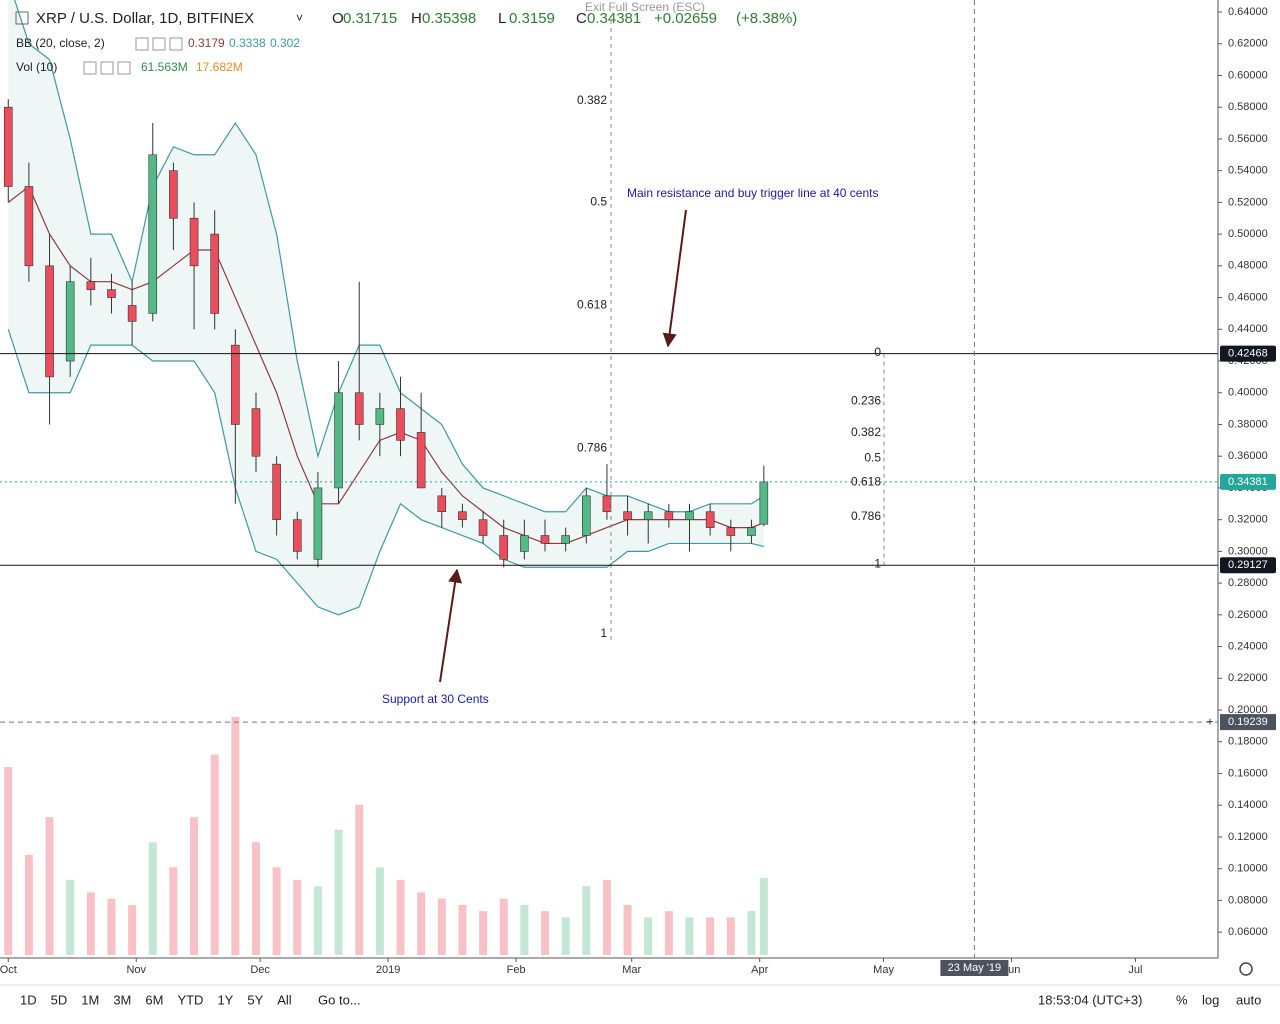  I want to click on range-button: 3M, so click(122, 999).